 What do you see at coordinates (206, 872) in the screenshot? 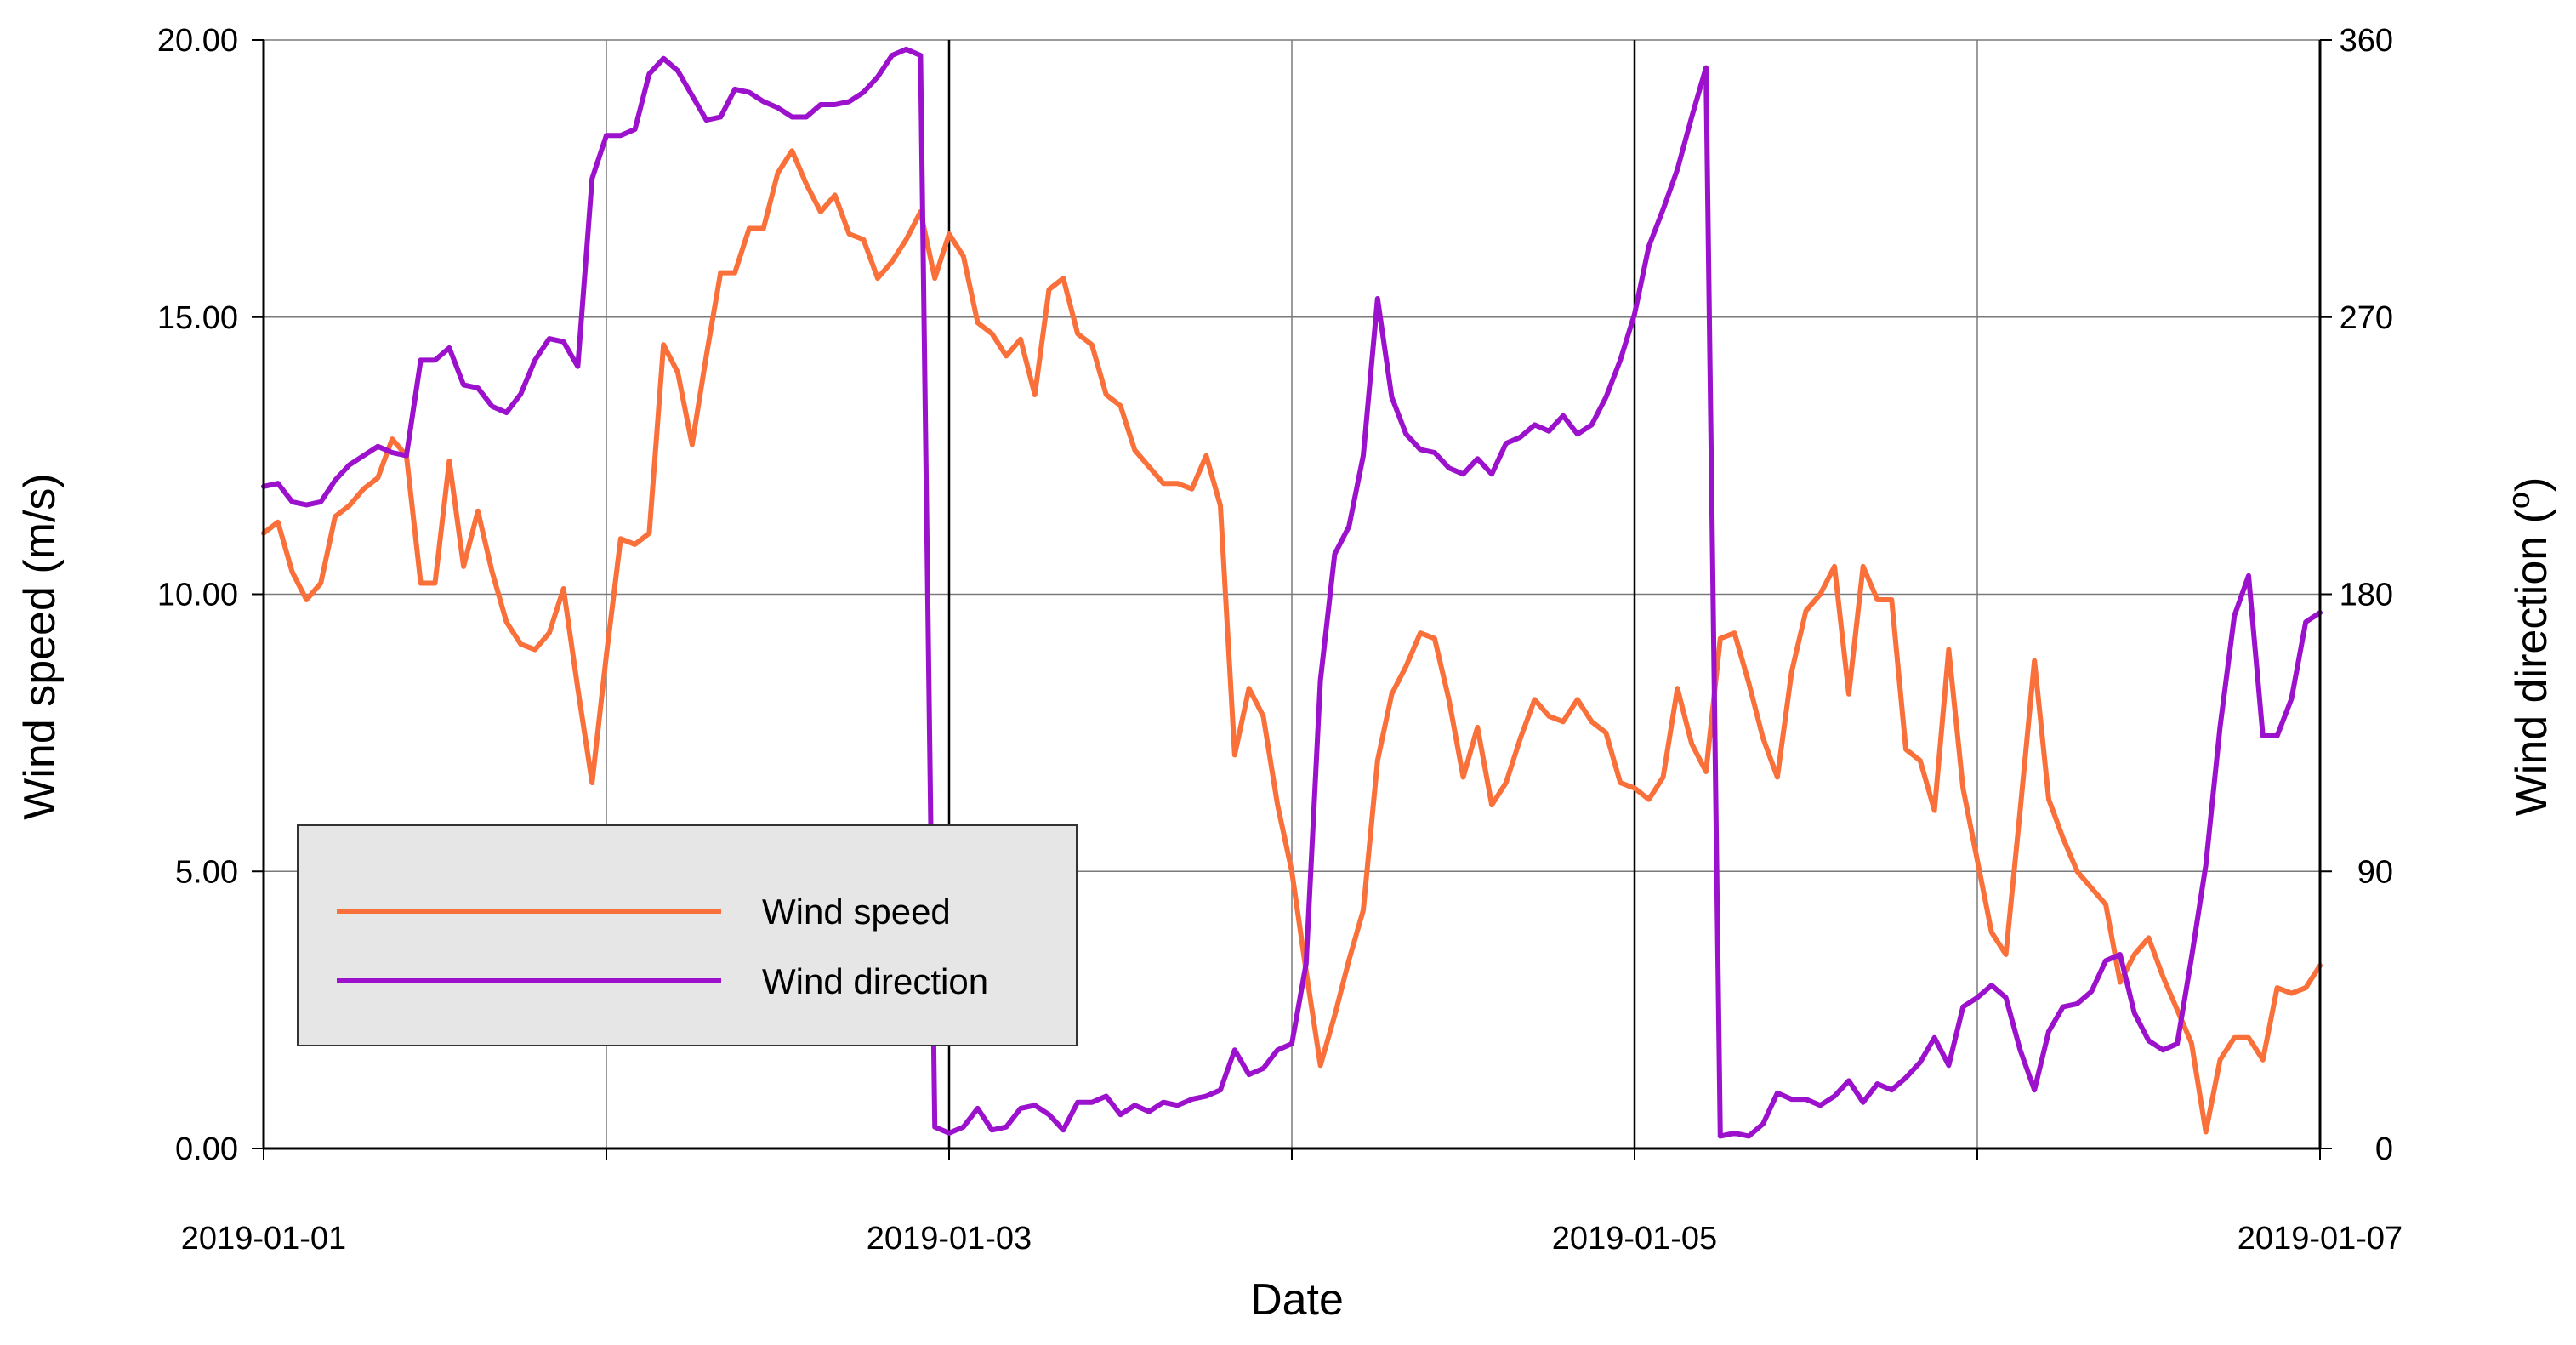
I see `y-left-tick-label: 5.00` at bounding box center [206, 872].